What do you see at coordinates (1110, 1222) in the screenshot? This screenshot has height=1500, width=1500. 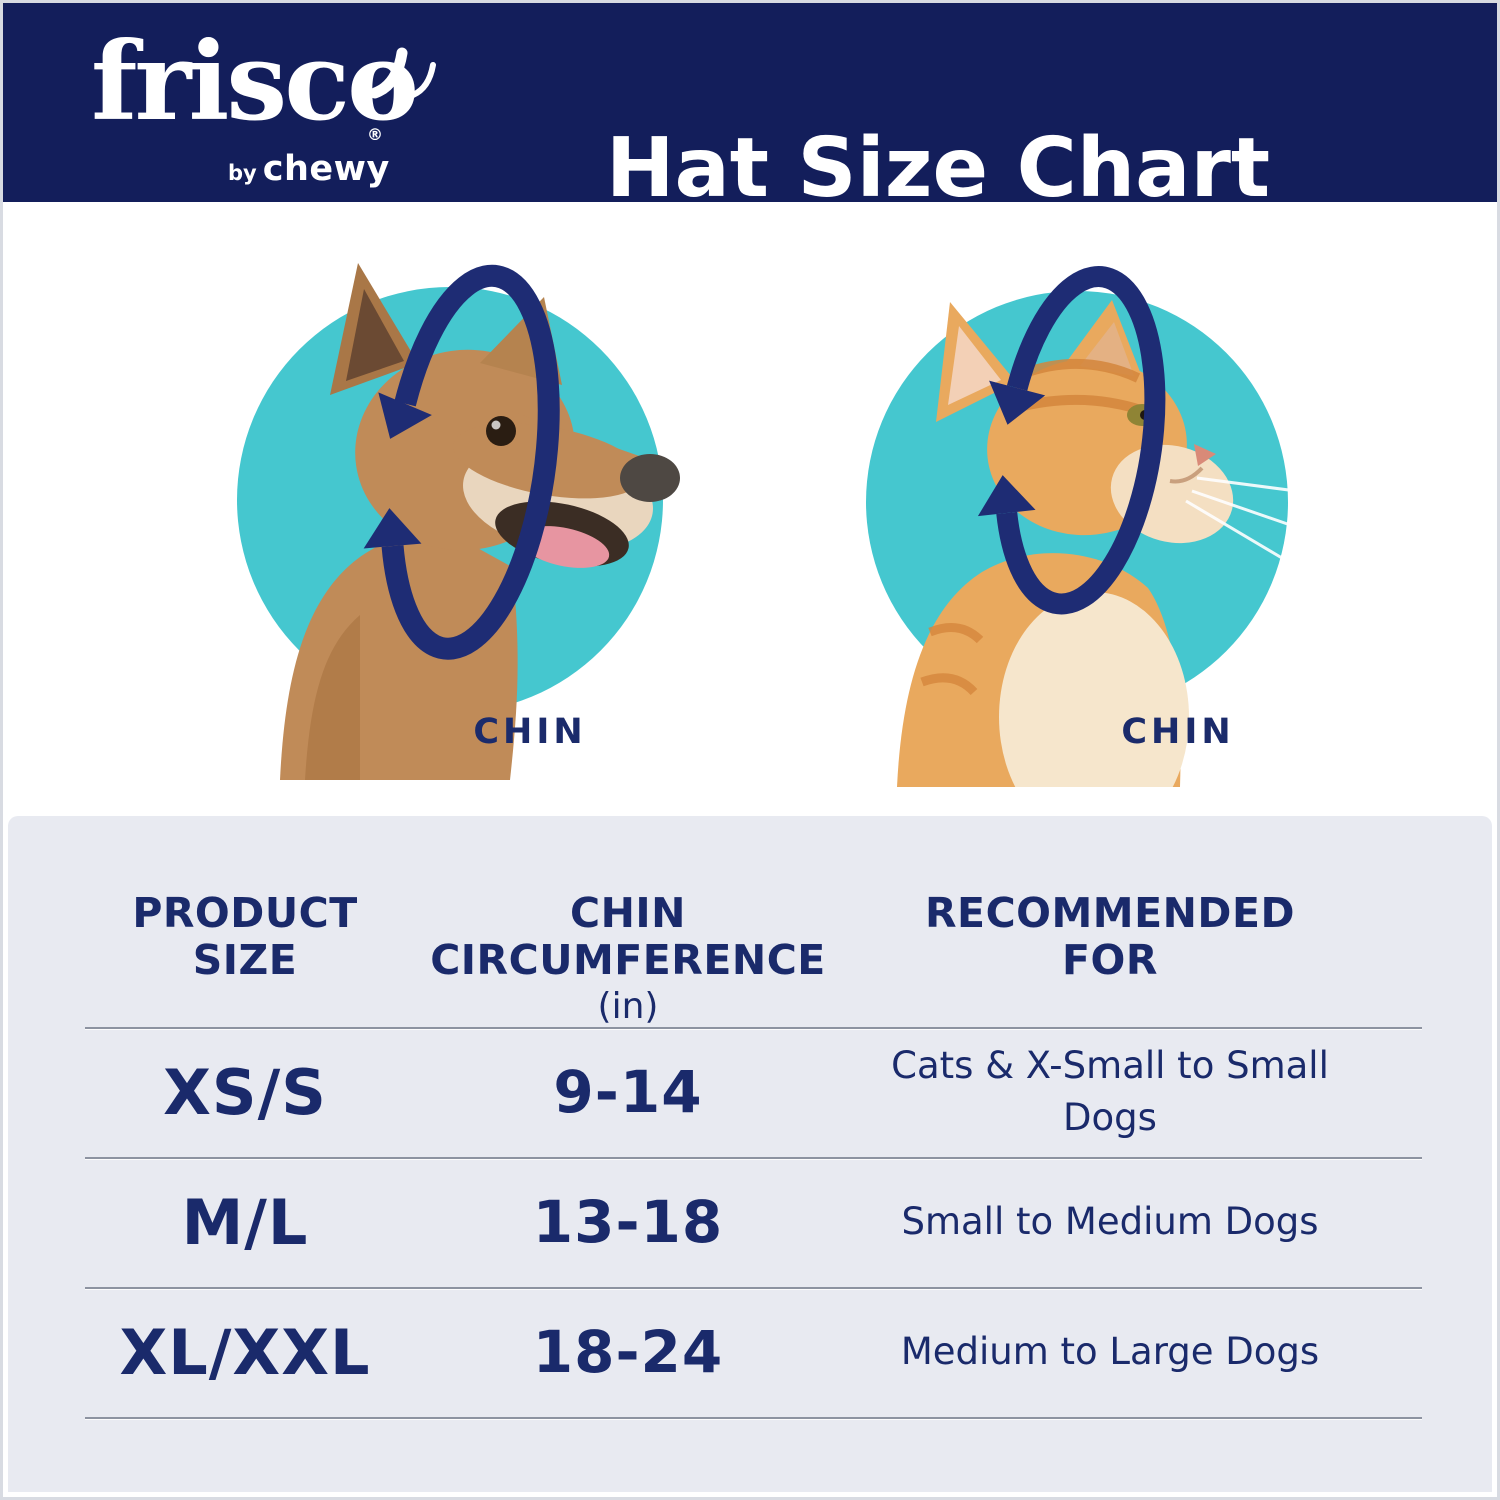 I see `recommended-for-value: Small to Medium Dogs` at bounding box center [1110, 1222].